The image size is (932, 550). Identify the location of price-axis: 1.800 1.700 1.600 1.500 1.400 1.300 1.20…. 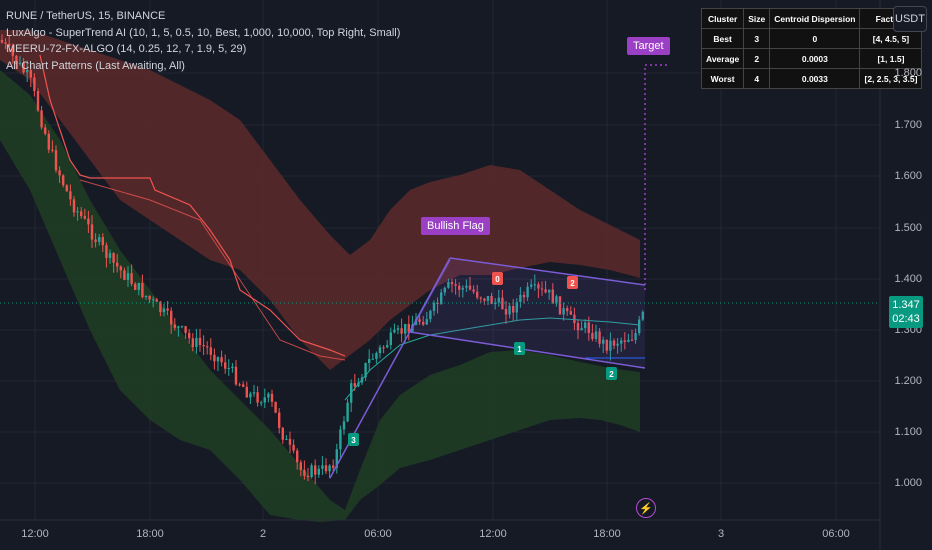
(906, 275).